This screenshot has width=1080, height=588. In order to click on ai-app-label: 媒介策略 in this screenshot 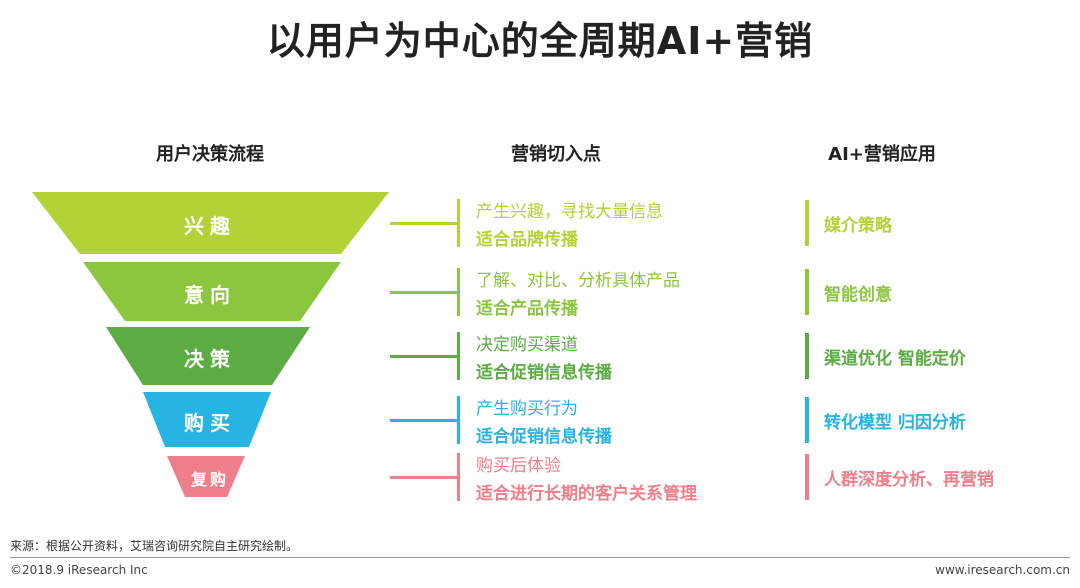, I will do `click(858, 226)`.